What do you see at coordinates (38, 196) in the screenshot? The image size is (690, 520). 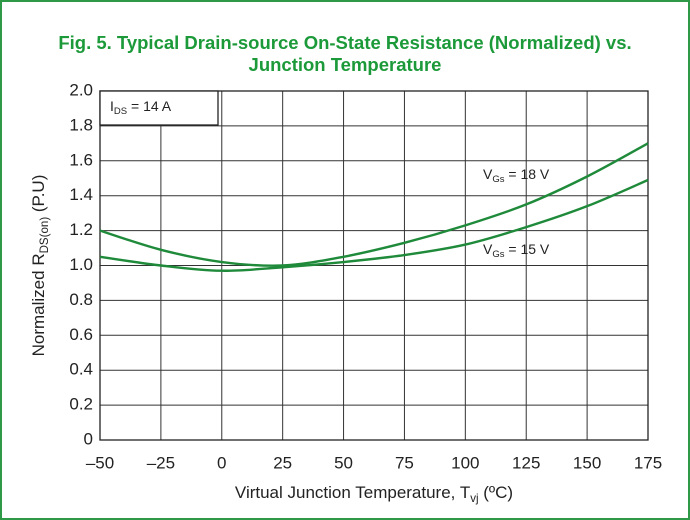 I see `y-axis-label-part: (P.U)` at bounding box center [38, 196].